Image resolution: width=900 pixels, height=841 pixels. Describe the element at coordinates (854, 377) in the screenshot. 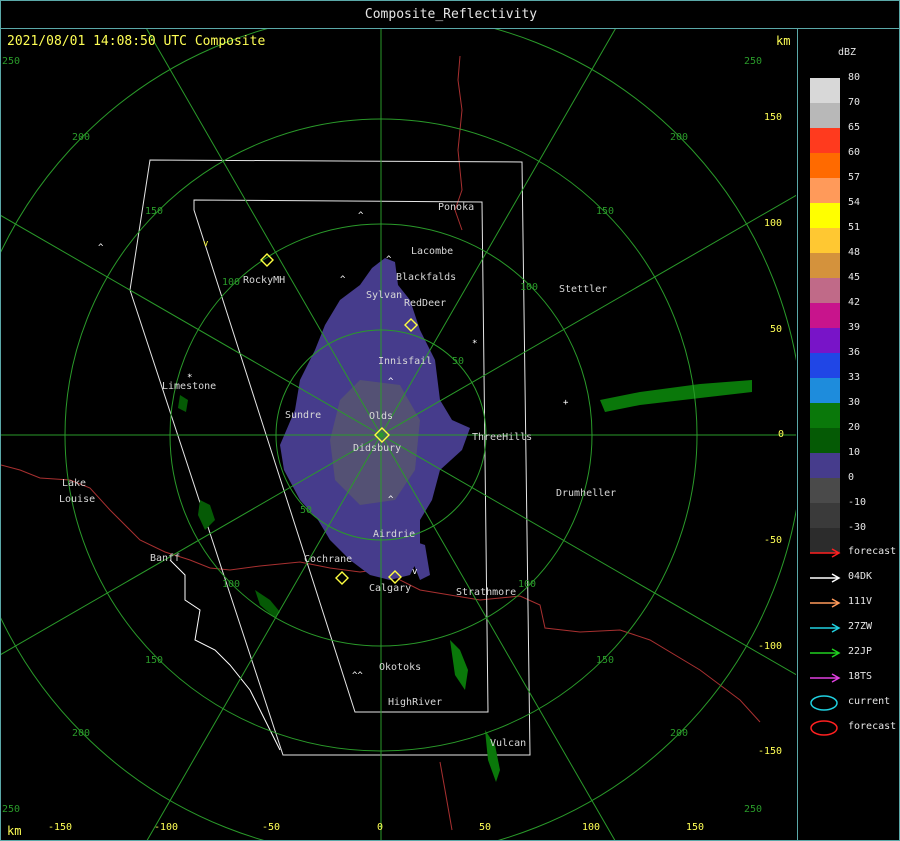

I see `color-scale-label: 33` at that location.